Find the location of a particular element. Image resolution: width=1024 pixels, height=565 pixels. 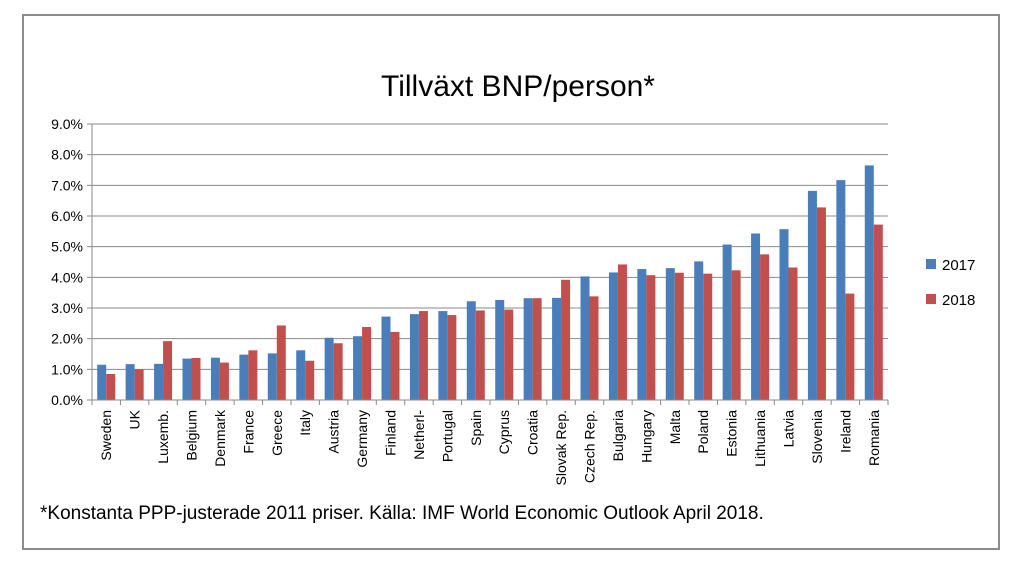

bar-2017-Austria is located at coordinates (329, 368).